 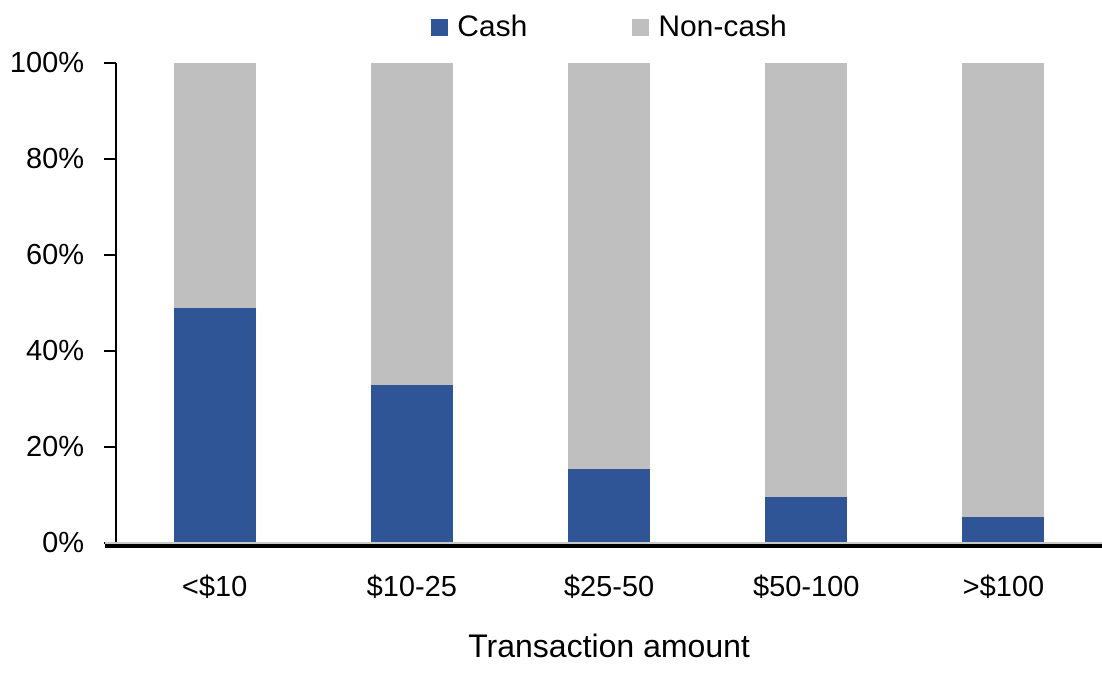 I want to click on legend-item-cash: Cash, so click(x=479, y=27).